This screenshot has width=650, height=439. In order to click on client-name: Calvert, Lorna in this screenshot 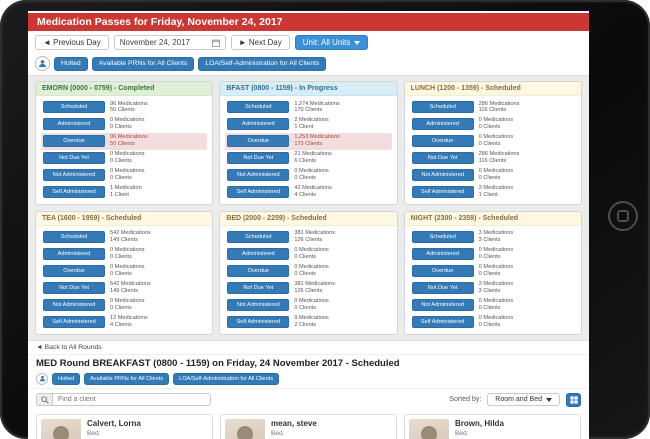, I will do `click(114, 423)`.